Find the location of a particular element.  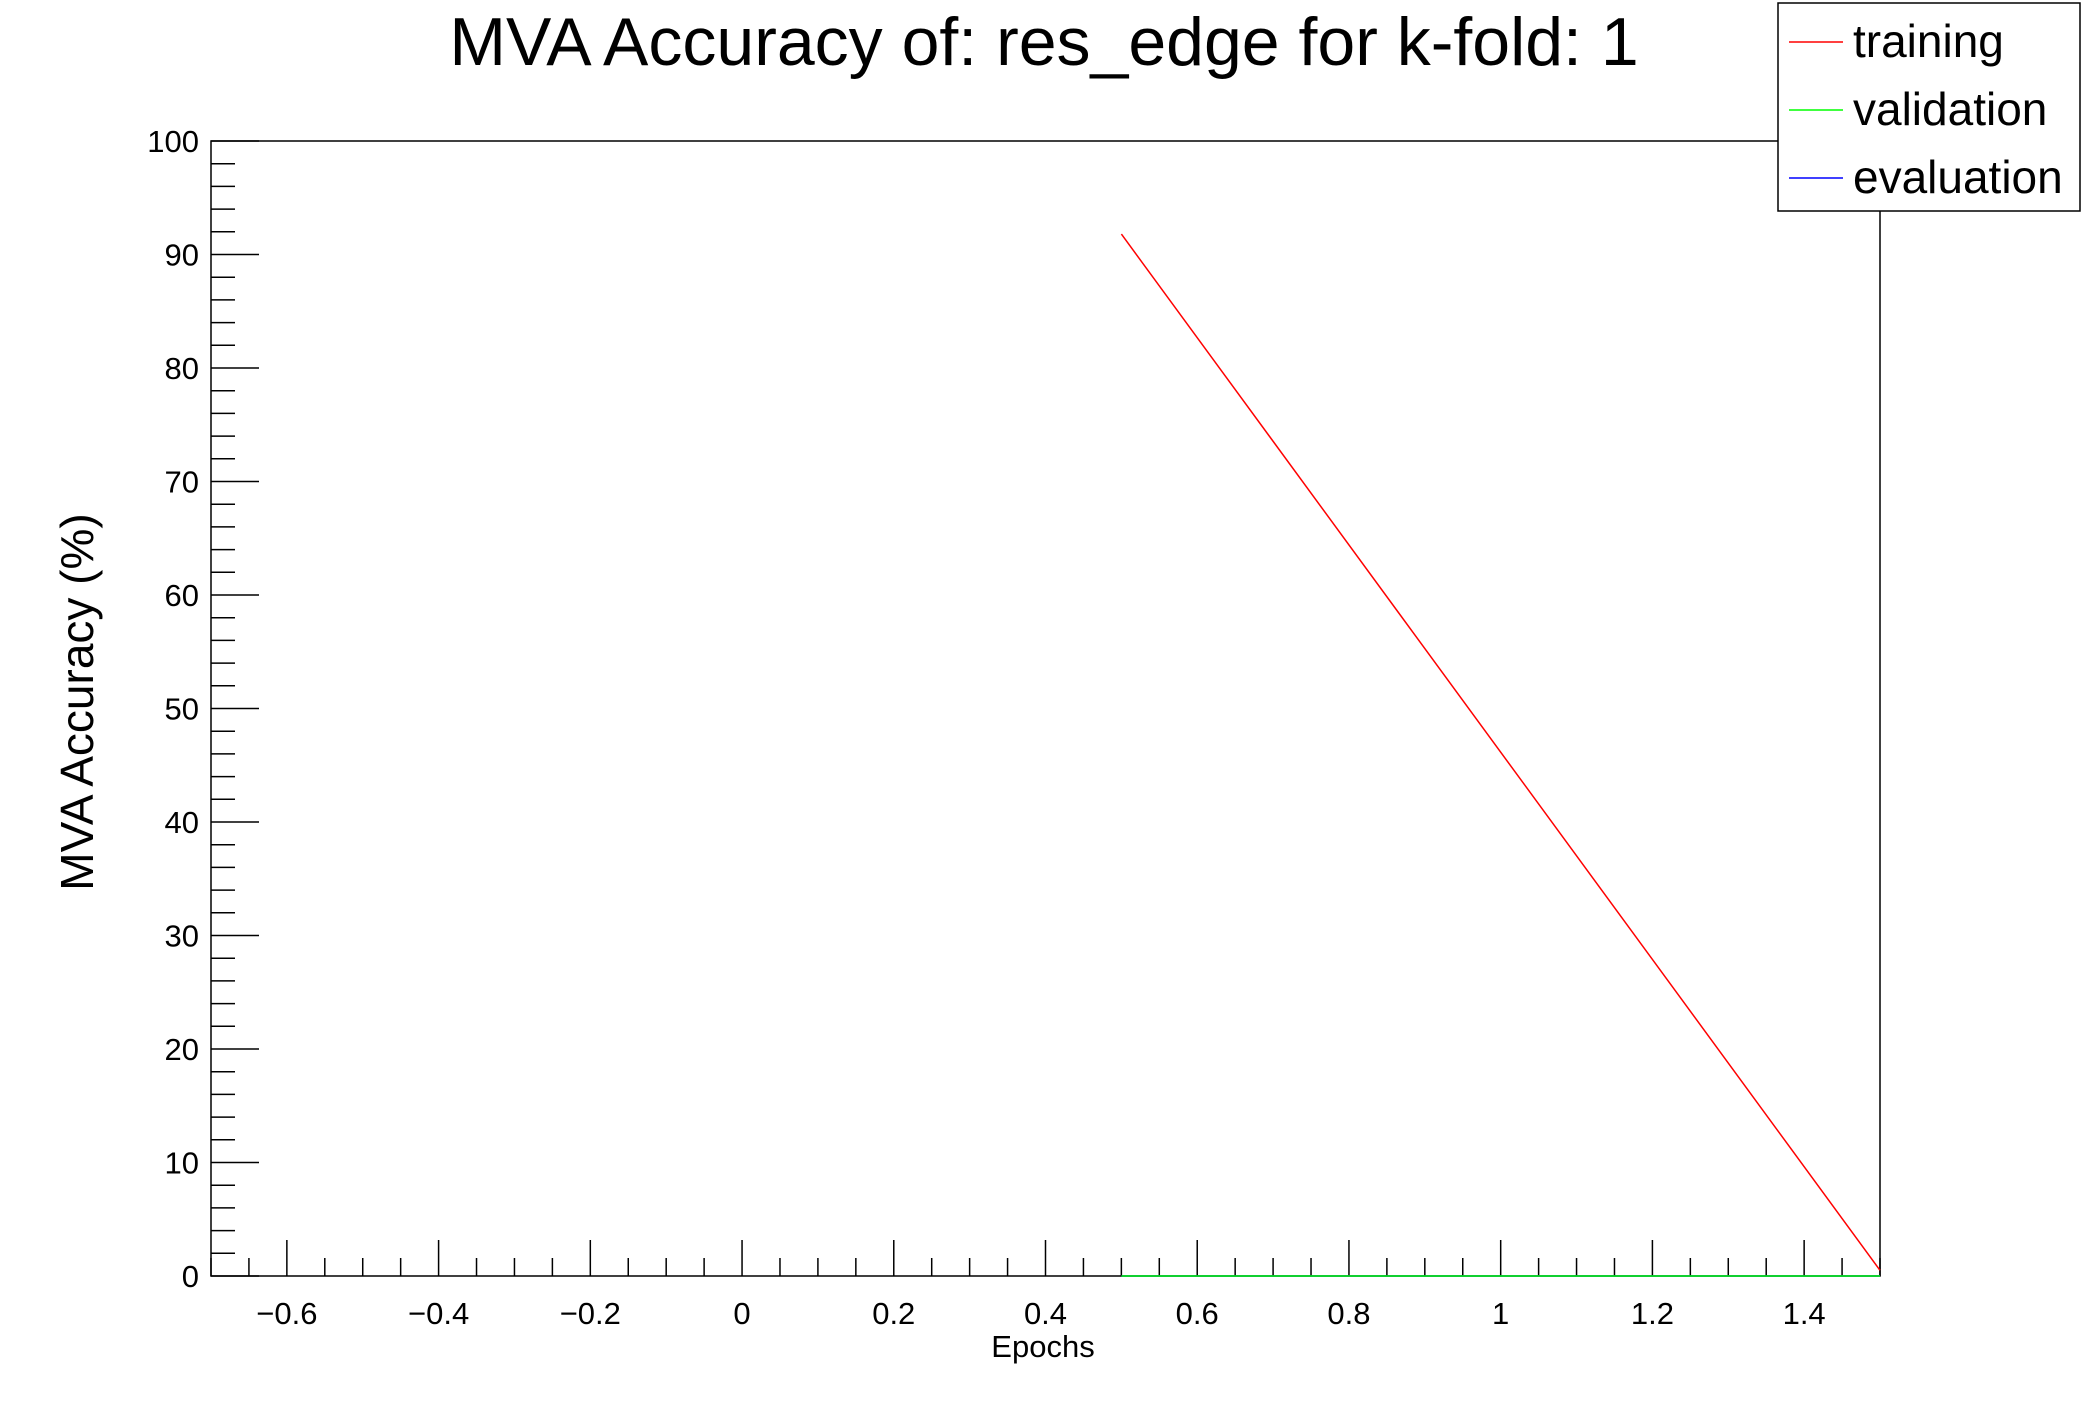

x-tick-label: 1.4 is located at coordinates (1804, 1313).